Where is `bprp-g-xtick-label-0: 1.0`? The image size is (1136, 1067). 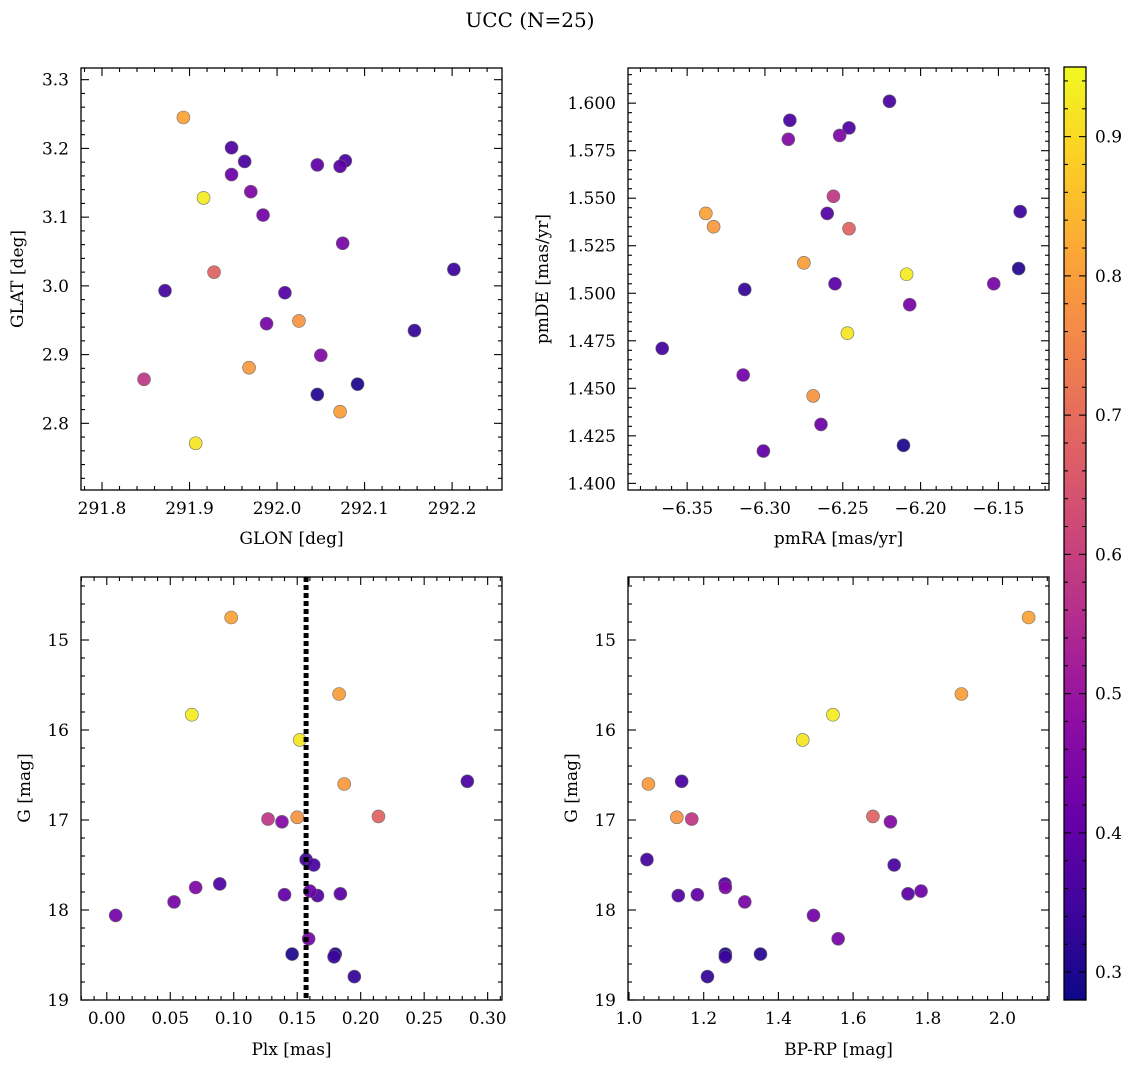 bprp-g-xtick-label-0: 1.0 is located at coordinates (628, 1019).